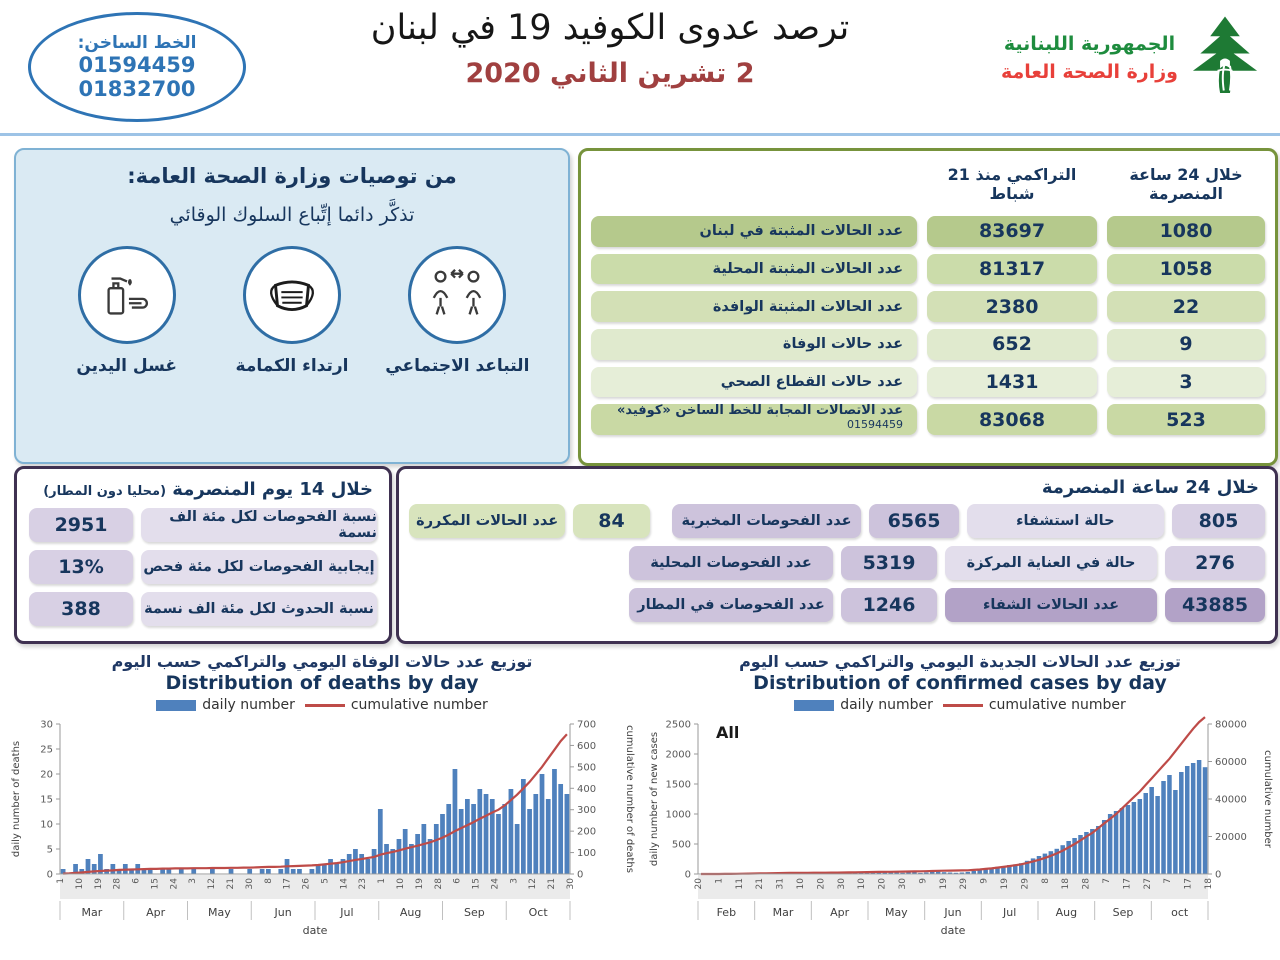 The width and height of the screenshot is (1280, 960). What do you see at coordinates (727, 732) in the screenshot?
I see `chart-annotation: All` at bounding box center [727, 732].